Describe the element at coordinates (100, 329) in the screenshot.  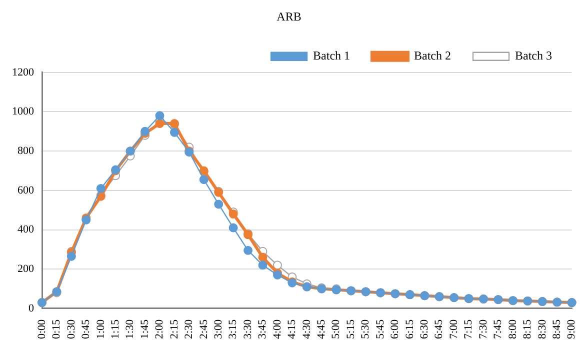
I see `x-tick-label: 1:00` at that location.